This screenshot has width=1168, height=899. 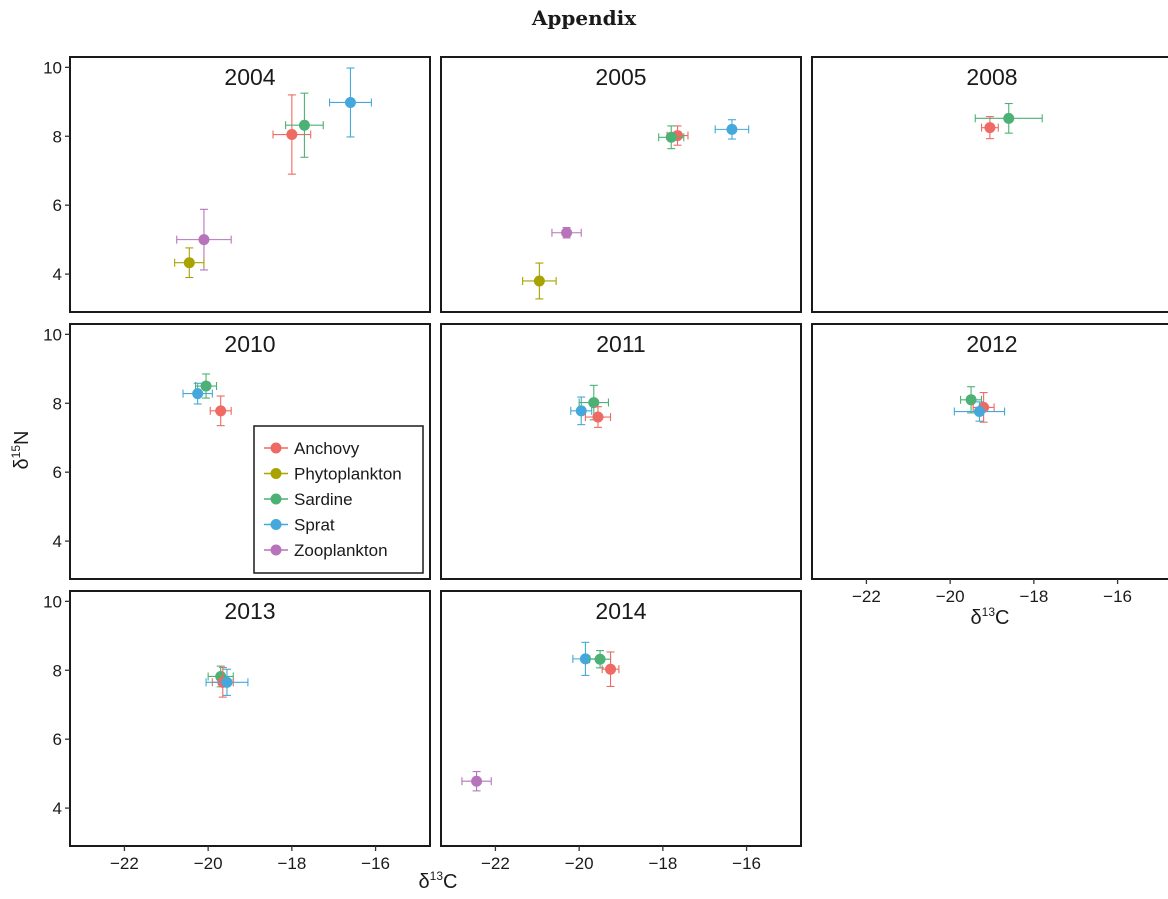 I want to click on panel-2004: 2004 4 6 8 10, so click(x=237, y=184).